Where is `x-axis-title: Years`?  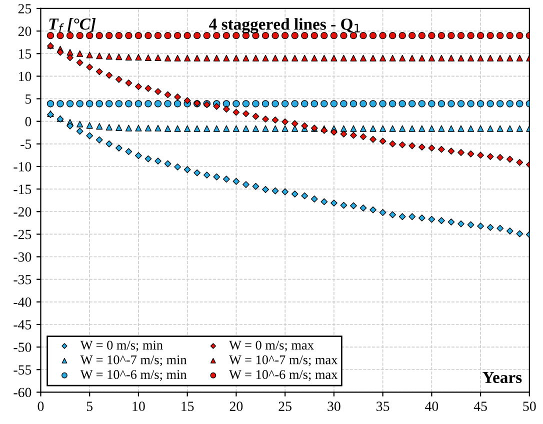
x-axis-title: Years is located at coordinates (502, 378).